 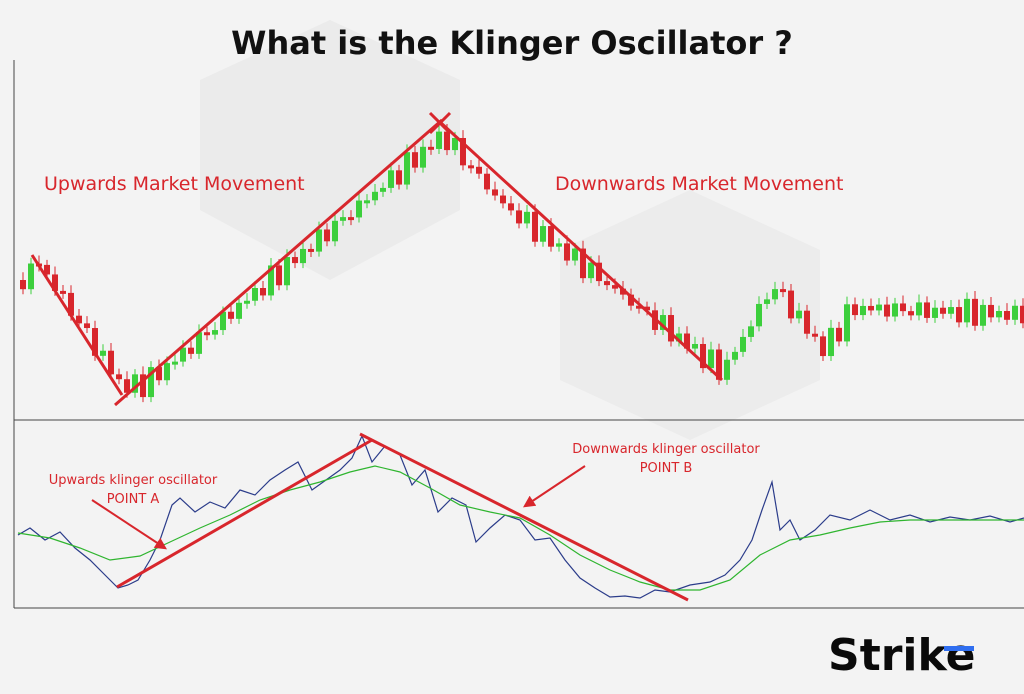 What do you see at coordinates (174, 184) in the screenshot?
I see `label-up: Upwards Market Movement` at bounding box center [174, 184].